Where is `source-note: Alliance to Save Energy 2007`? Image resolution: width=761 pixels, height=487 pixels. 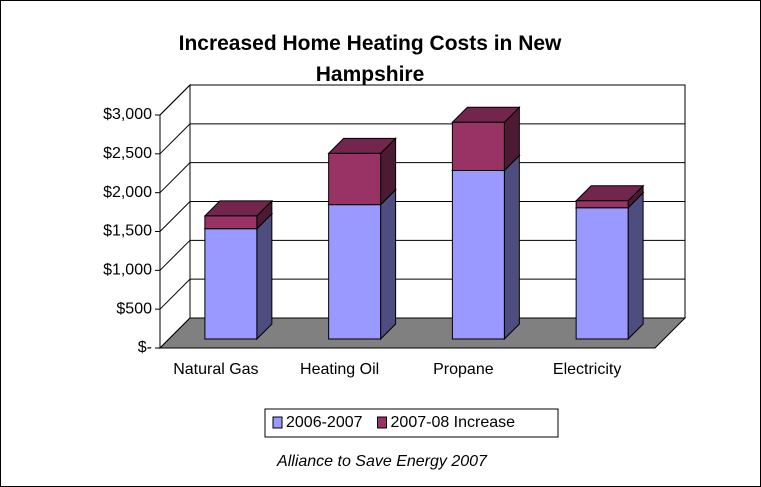
source-note: Alliance to Save Energy 2007 is located at coordinates (382, 461).